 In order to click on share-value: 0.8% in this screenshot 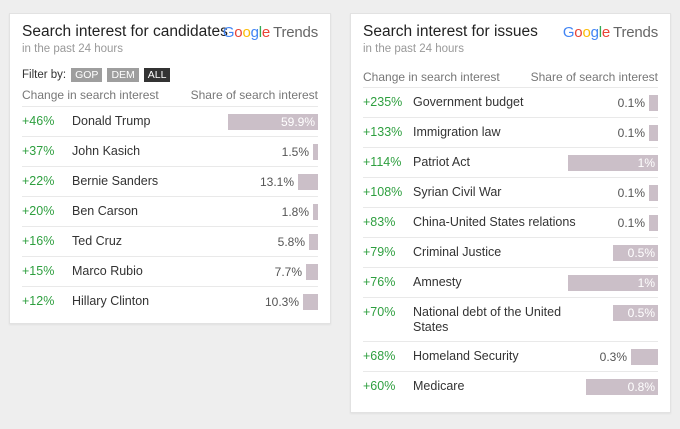, I will do `click(641, 387)`.